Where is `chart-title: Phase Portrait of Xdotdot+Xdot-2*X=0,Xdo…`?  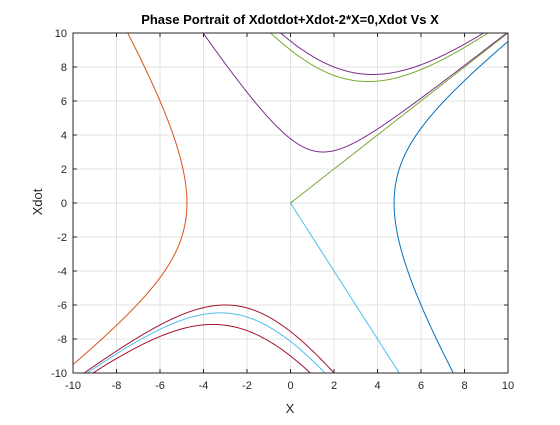
chart-title: Phase Portrait of Xdotdot+Xdot-2*X=0,Xdo… is located at coordinates (290, 19).